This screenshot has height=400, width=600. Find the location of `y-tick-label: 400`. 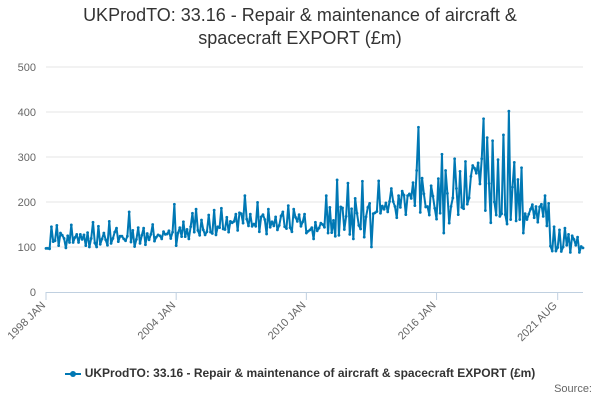

y-tick-label: 400 is located at coordinates (27, 113).